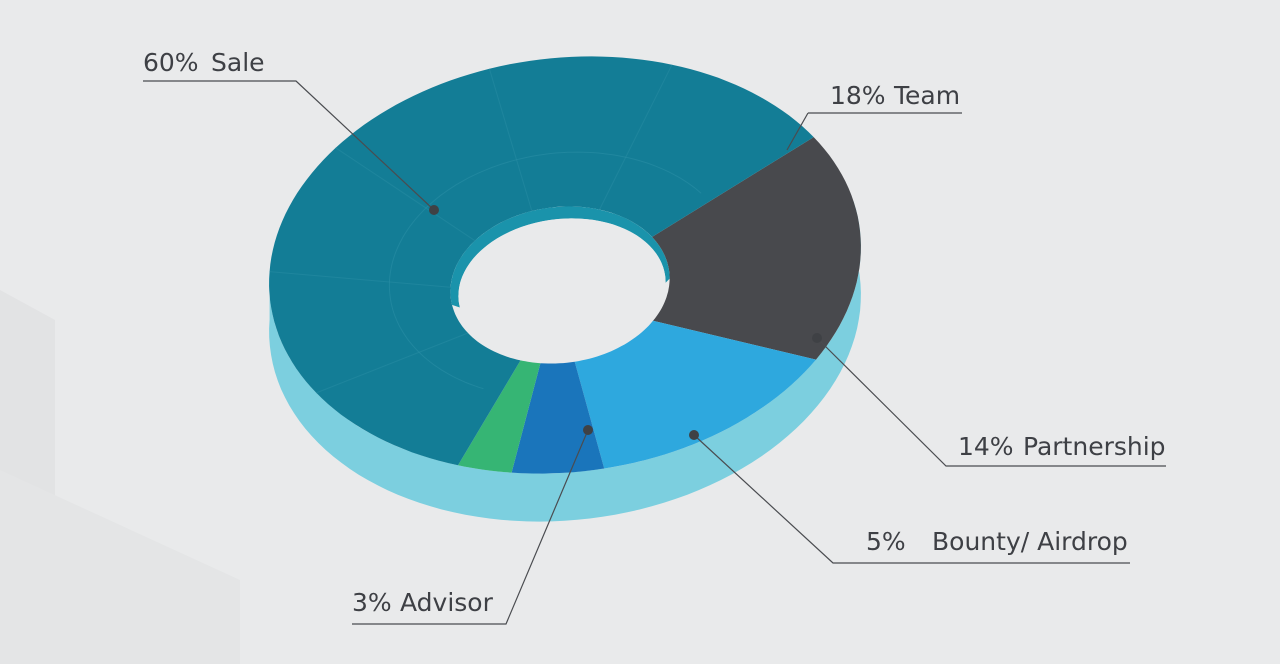 This screenshot has height=664, width=1280. Describe the element at coordinates (588, 430) in the screenshot. I see `advisor-marker` at that location.